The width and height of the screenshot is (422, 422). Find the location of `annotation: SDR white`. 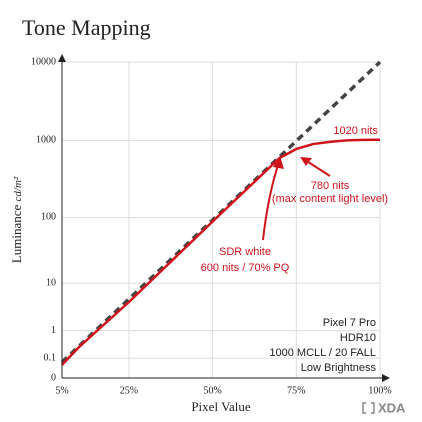

annotation: SDR white is located at coordinates (245, 252).